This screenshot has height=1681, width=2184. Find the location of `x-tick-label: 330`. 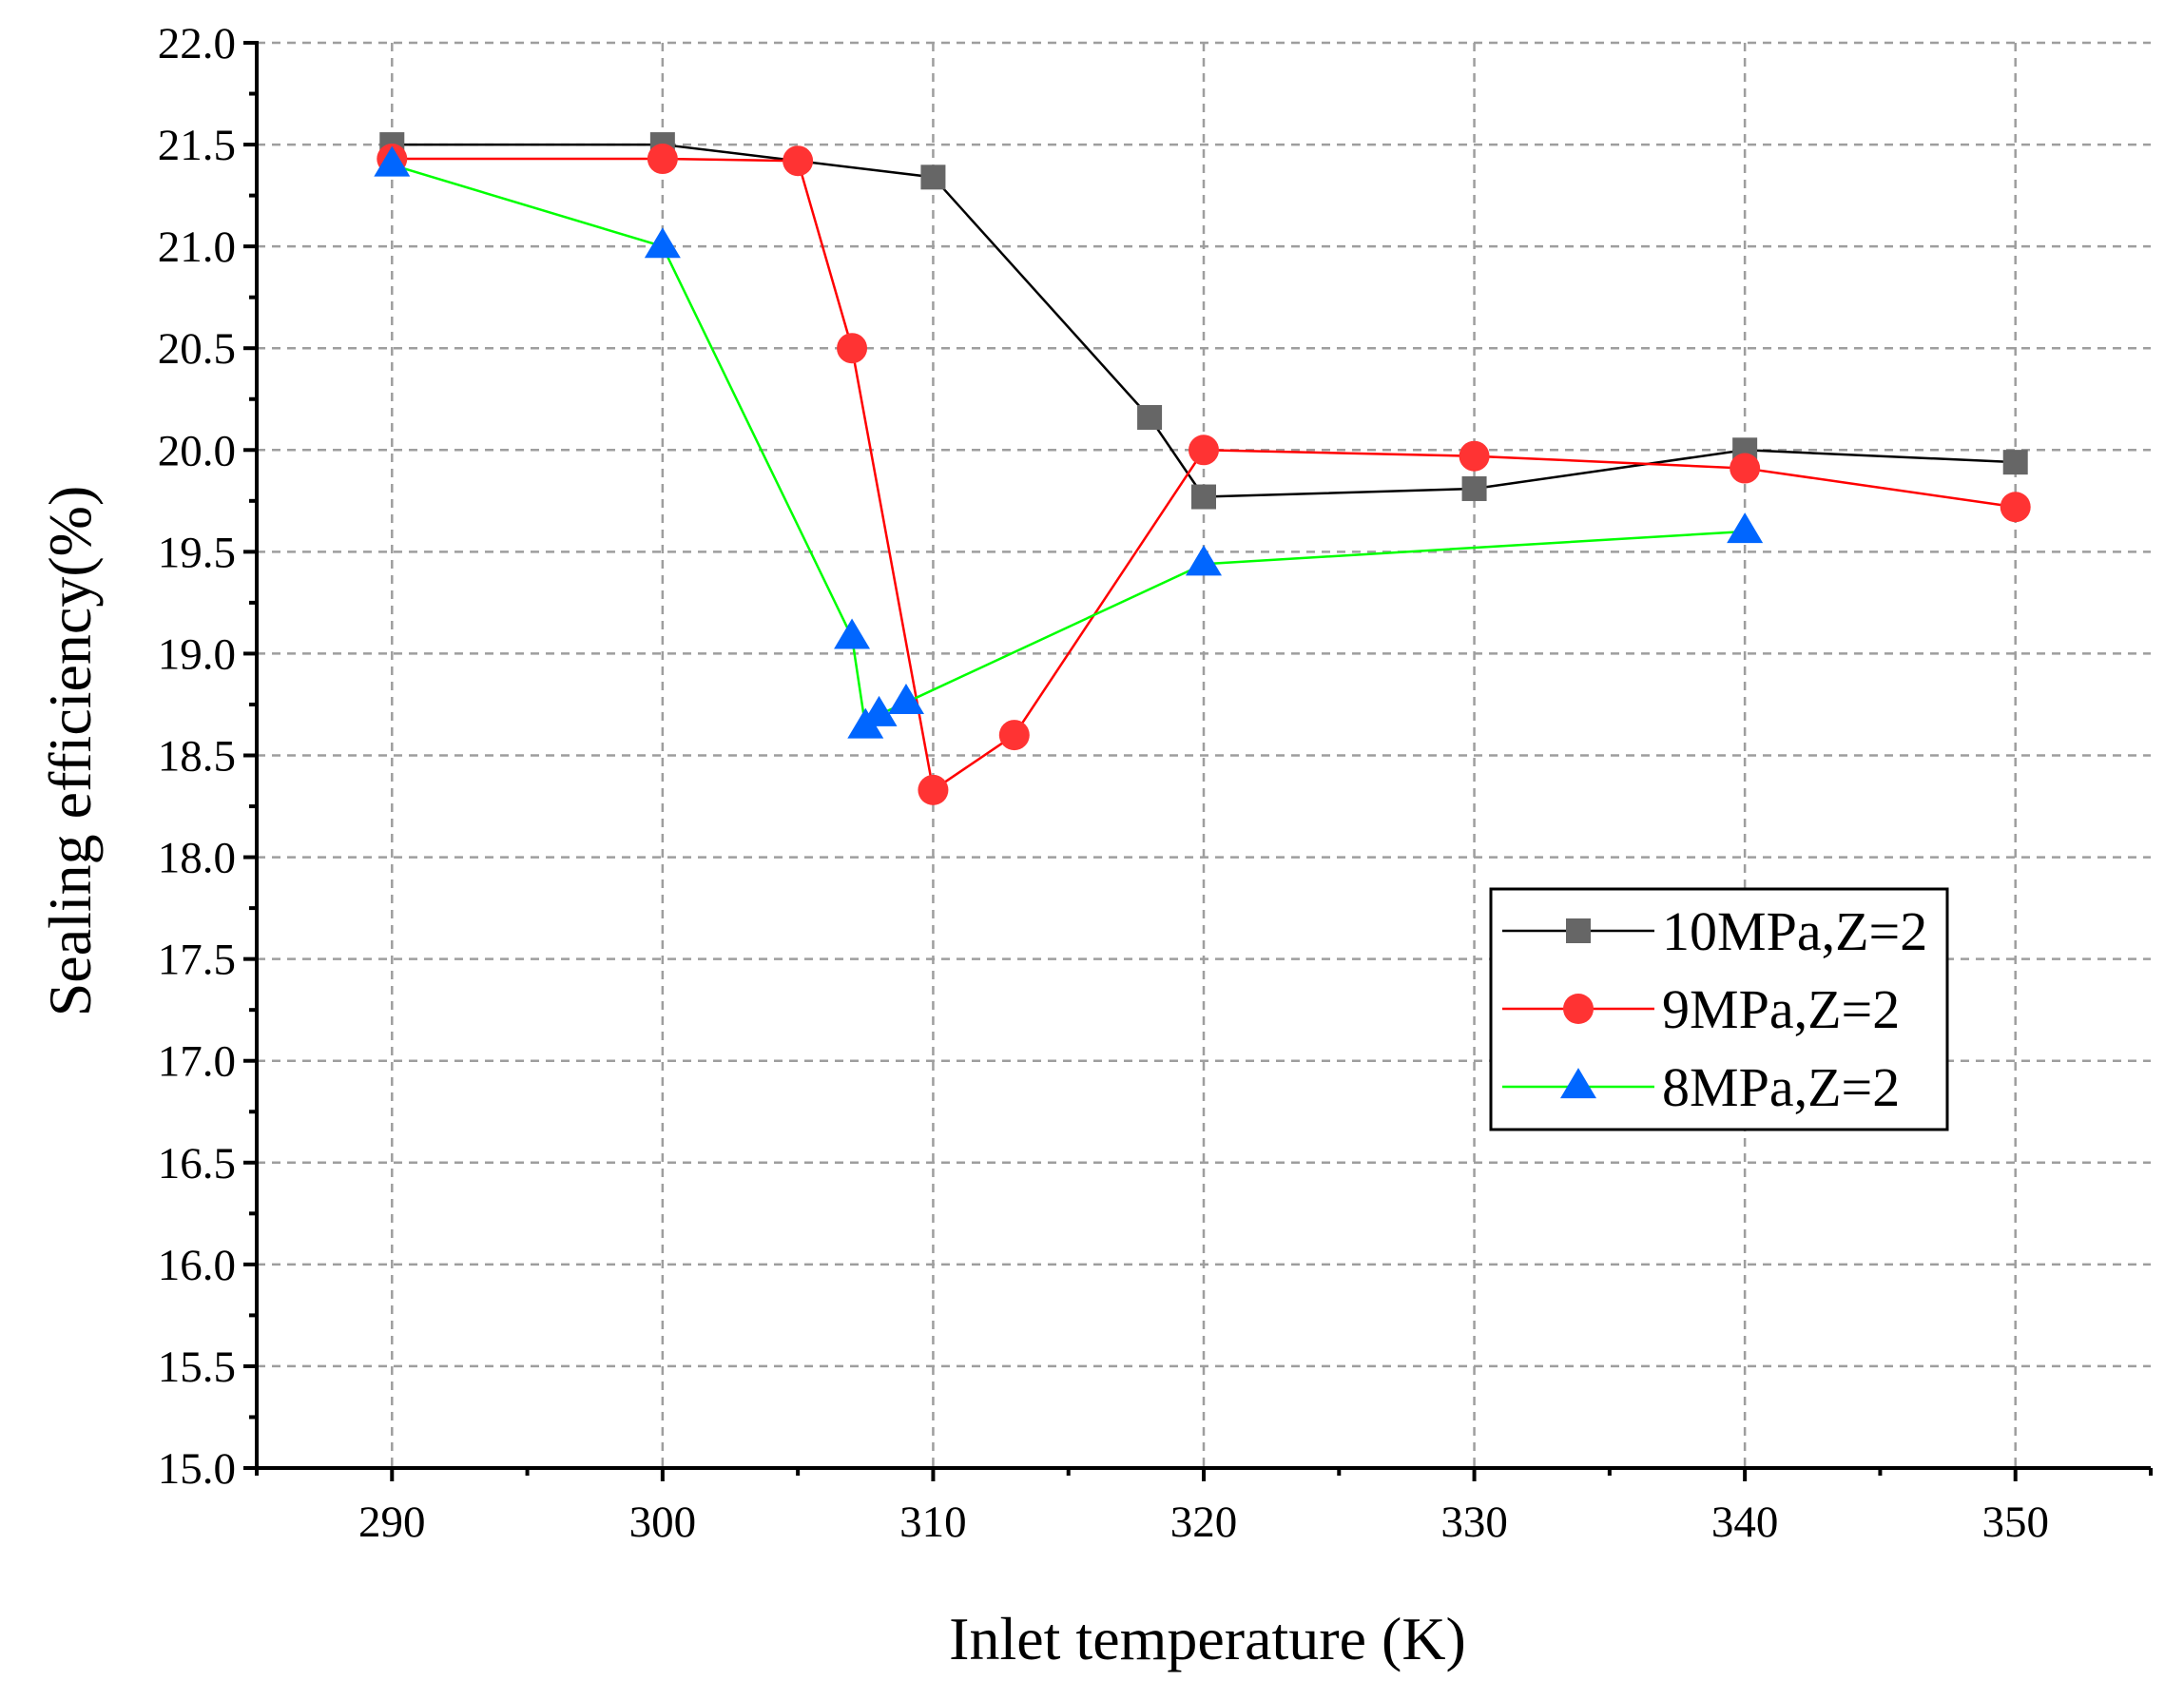

x-tick-label: 330 is located at coordinates (1474, 1522).